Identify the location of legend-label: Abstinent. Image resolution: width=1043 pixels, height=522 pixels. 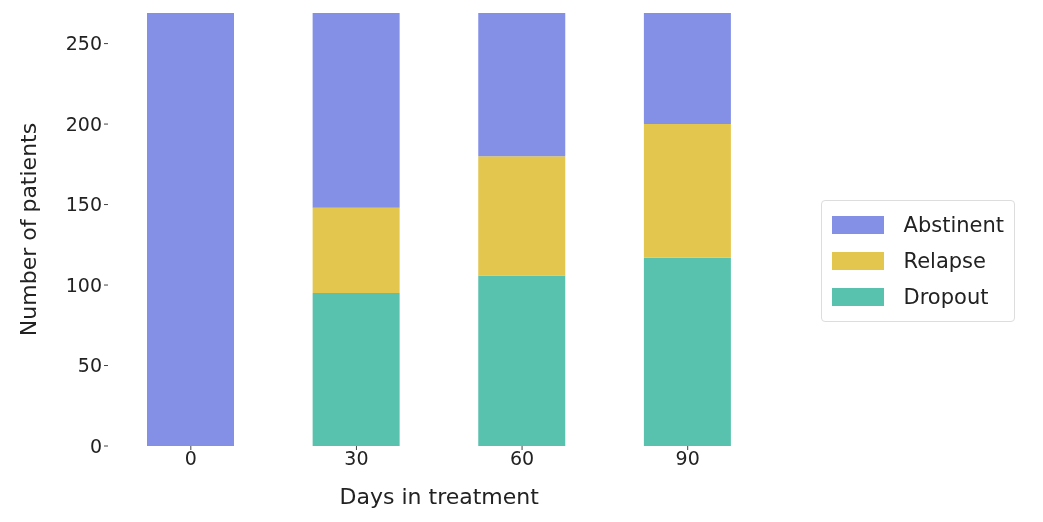
(953, 225).